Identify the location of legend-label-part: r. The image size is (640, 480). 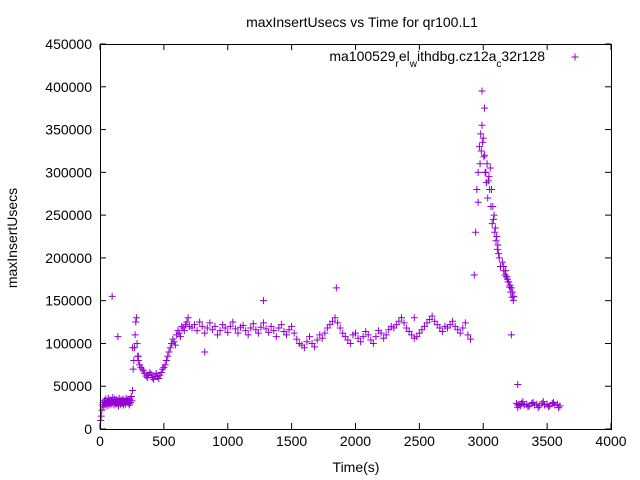
(398, 64).